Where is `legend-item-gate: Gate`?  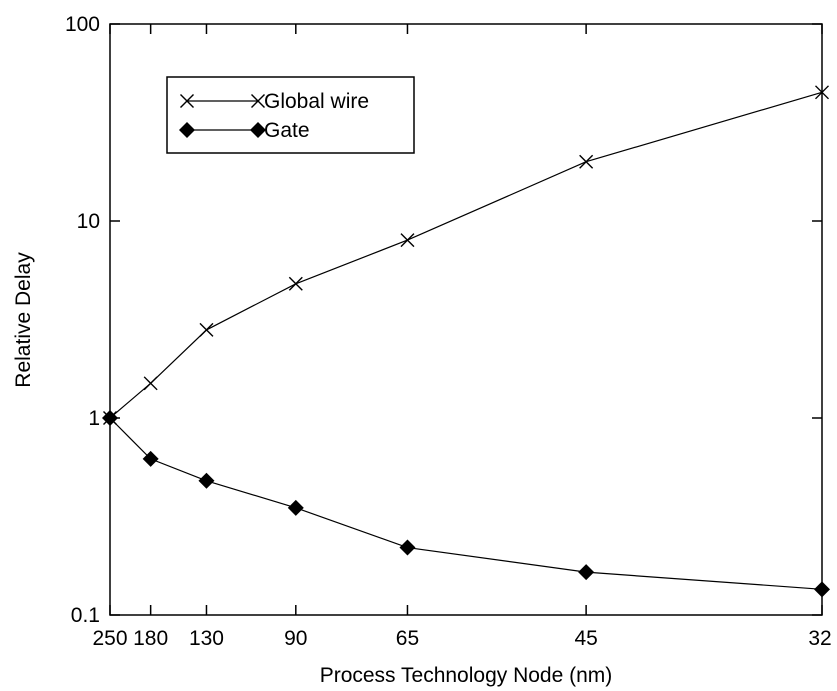 legend-item-gate: Gate is located at coordinates (244, 130).